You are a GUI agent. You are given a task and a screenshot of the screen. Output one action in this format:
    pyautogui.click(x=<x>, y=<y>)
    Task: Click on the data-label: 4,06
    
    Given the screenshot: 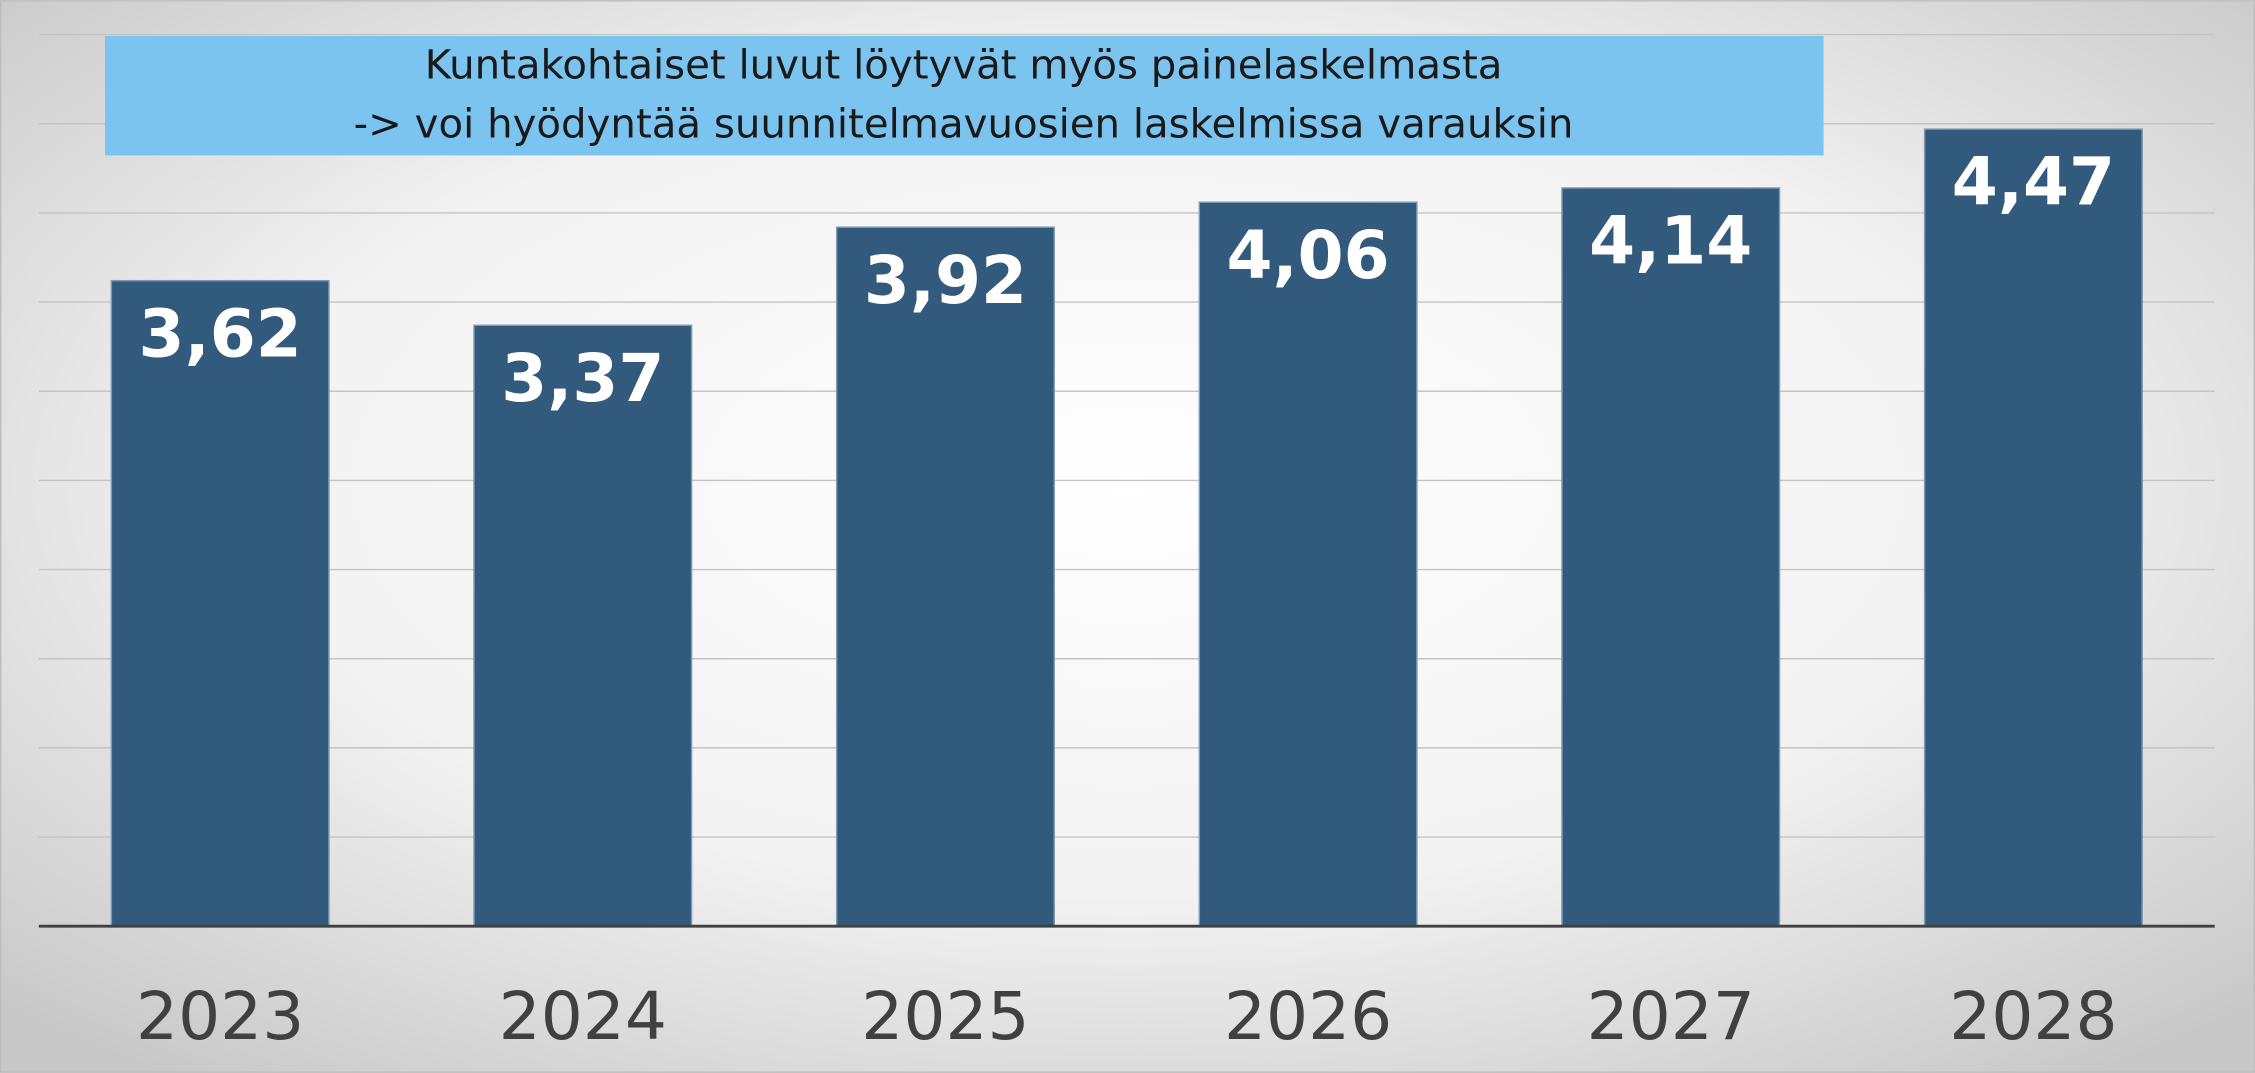 What is the action you would take?
    pyautogui.click(x=1308, y=255)
    